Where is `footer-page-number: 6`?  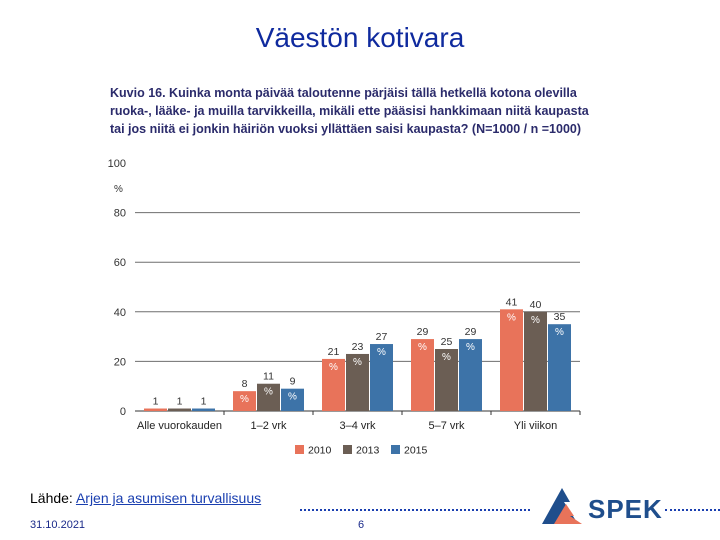
footer-page-number: 6 is located at coordinates (361, 525).